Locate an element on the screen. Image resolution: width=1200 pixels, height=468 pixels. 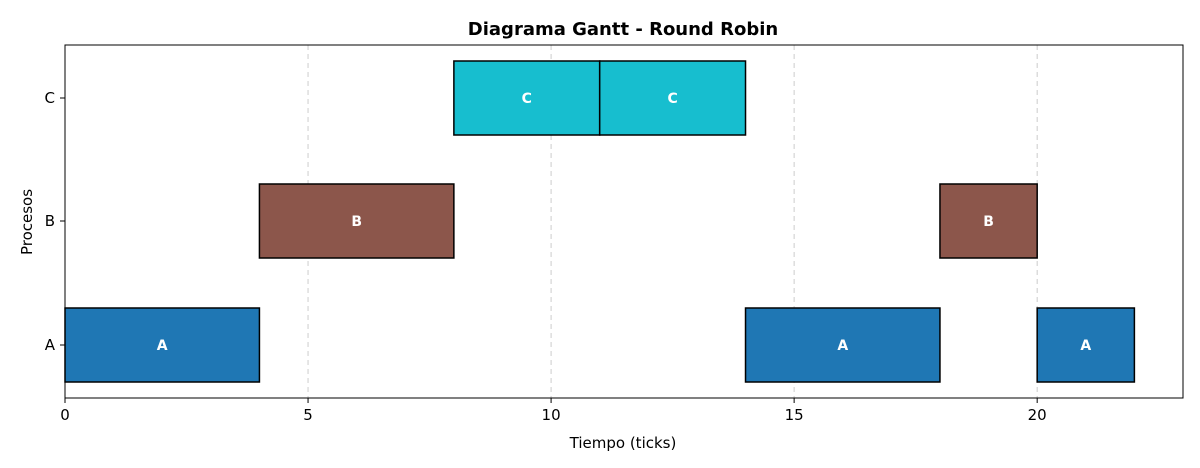
y-axis-ticks: A B C is located at coordinates (55, 221).